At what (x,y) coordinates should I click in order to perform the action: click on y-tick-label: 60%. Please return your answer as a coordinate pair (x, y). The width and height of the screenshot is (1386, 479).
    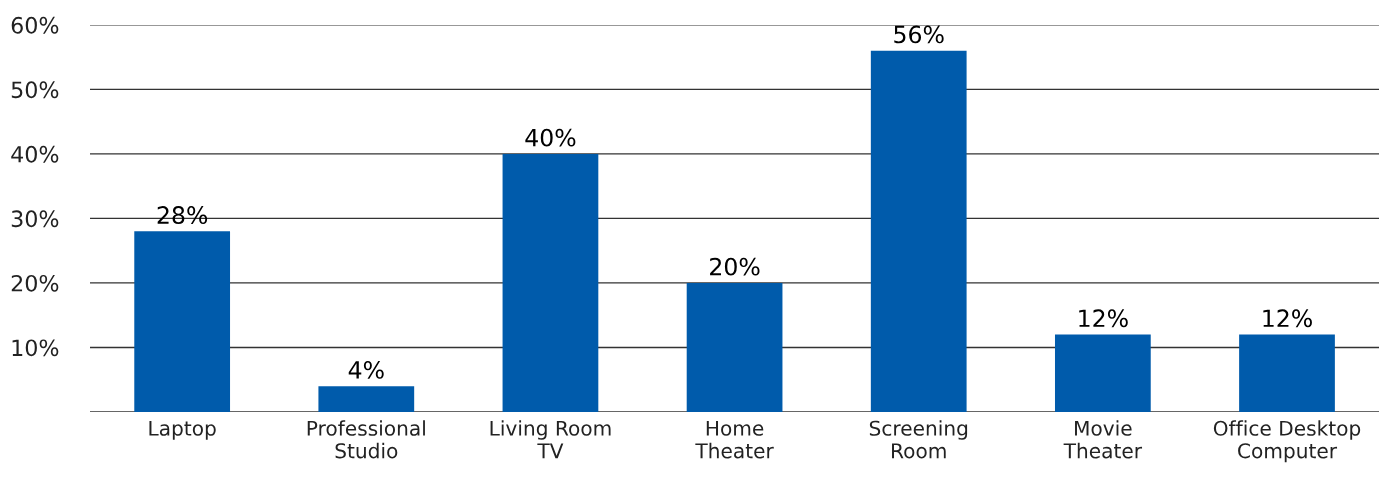
    Looking at the image, I should click on (35, 25).